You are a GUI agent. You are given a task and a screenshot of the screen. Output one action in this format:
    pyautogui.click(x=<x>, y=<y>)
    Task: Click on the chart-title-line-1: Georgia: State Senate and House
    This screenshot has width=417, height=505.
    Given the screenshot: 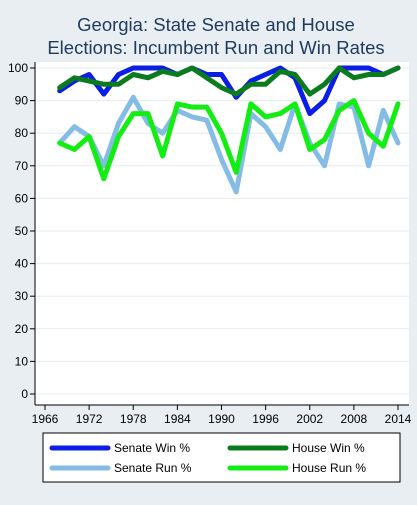 What is the action you would take?
    pyautogui.click(x=216, y=24)
    